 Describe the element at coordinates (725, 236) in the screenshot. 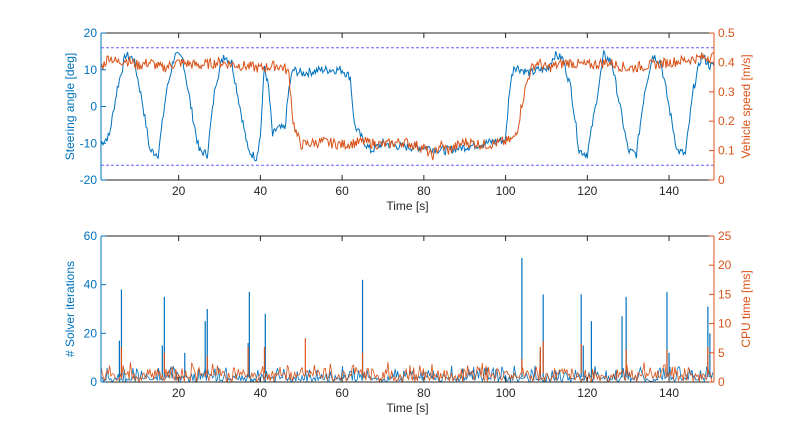

I see `y-right-tick-label: 25` at that location.